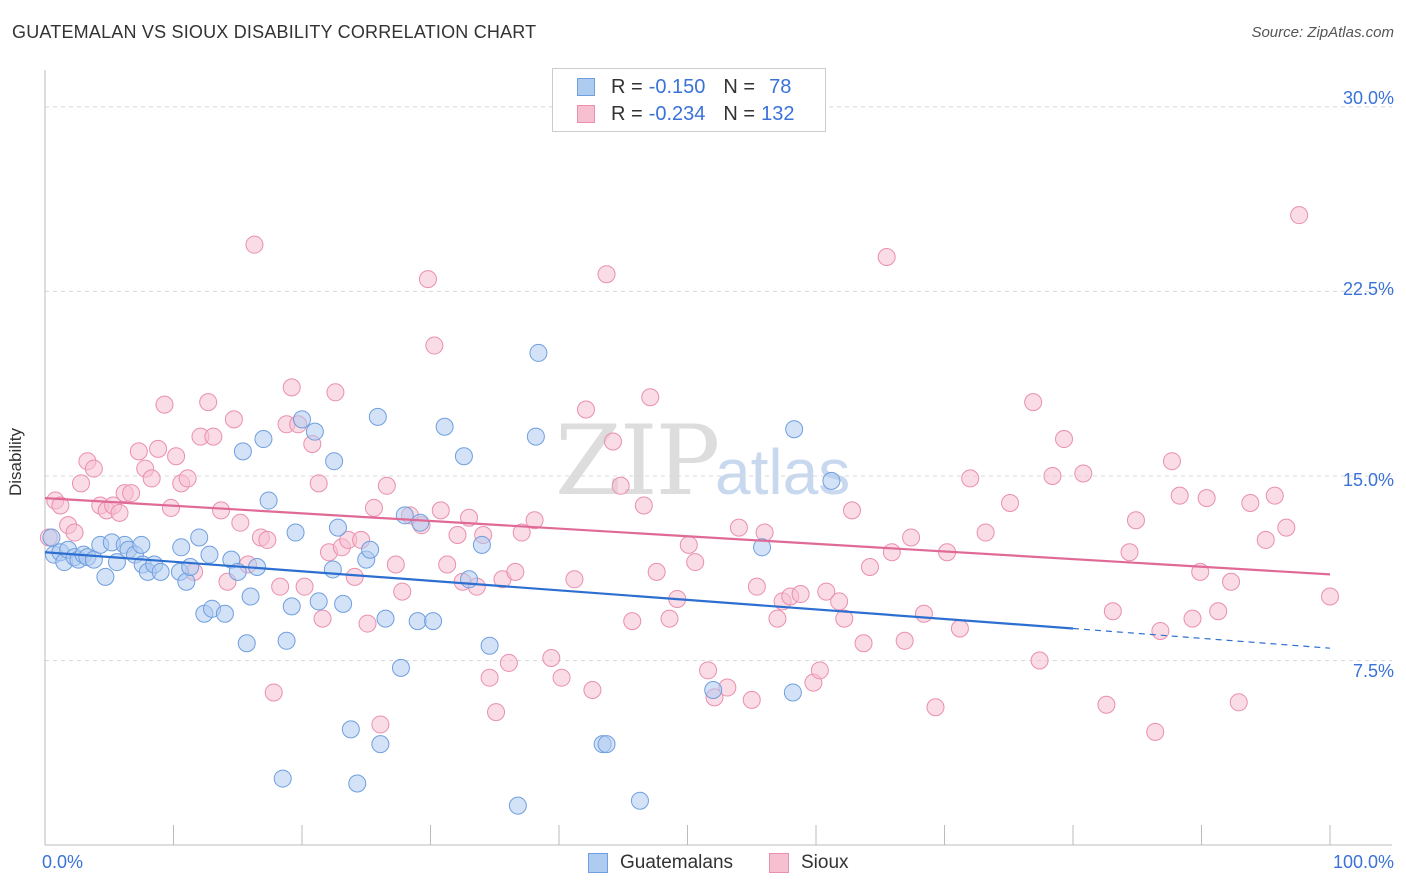 This screenshot has width=1406, height=892. What do you see at coordinates (778, 113) in the screenshot?
I see `n-value: 132` at bounding box center [778, 113].